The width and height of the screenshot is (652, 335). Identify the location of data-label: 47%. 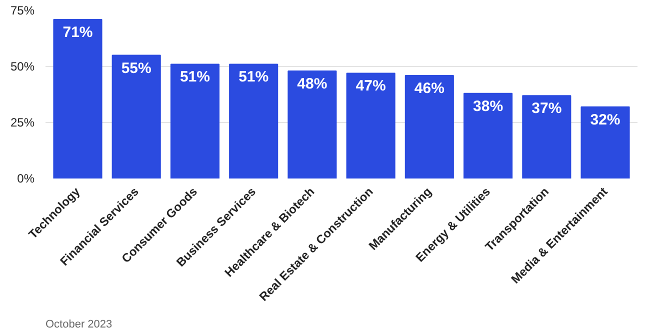
(371, 86).